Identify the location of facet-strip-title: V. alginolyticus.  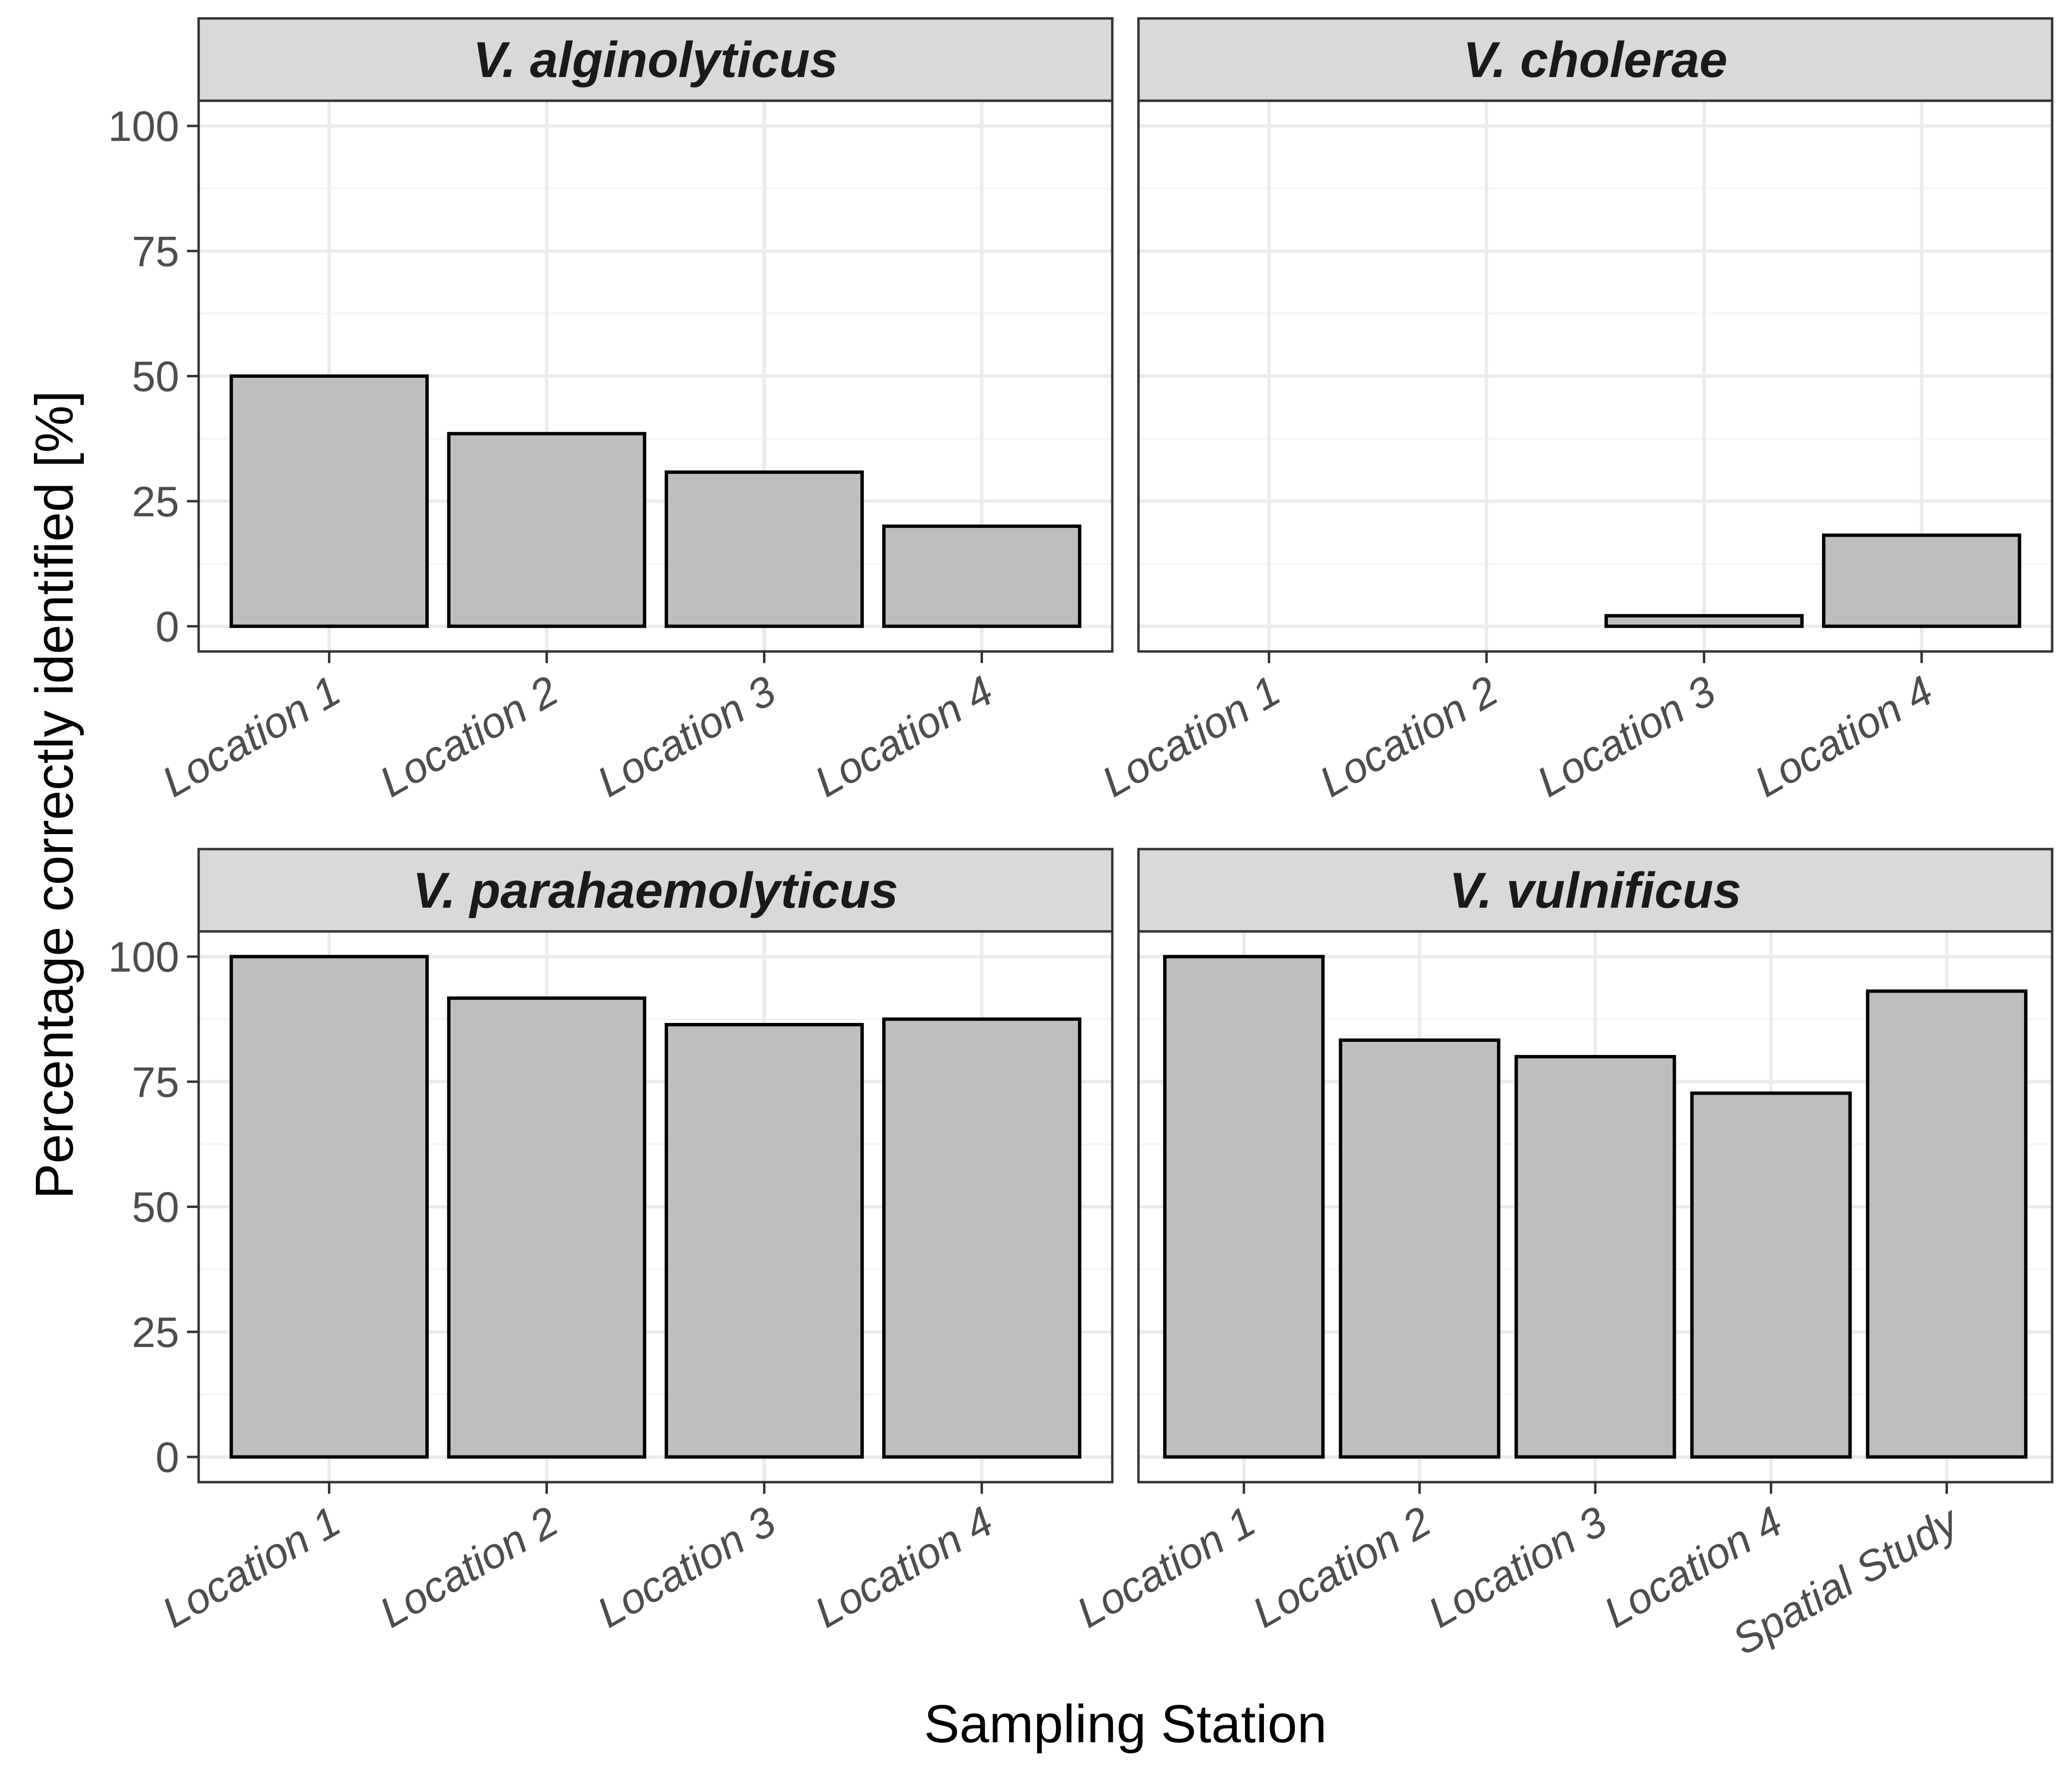
(655, 60).